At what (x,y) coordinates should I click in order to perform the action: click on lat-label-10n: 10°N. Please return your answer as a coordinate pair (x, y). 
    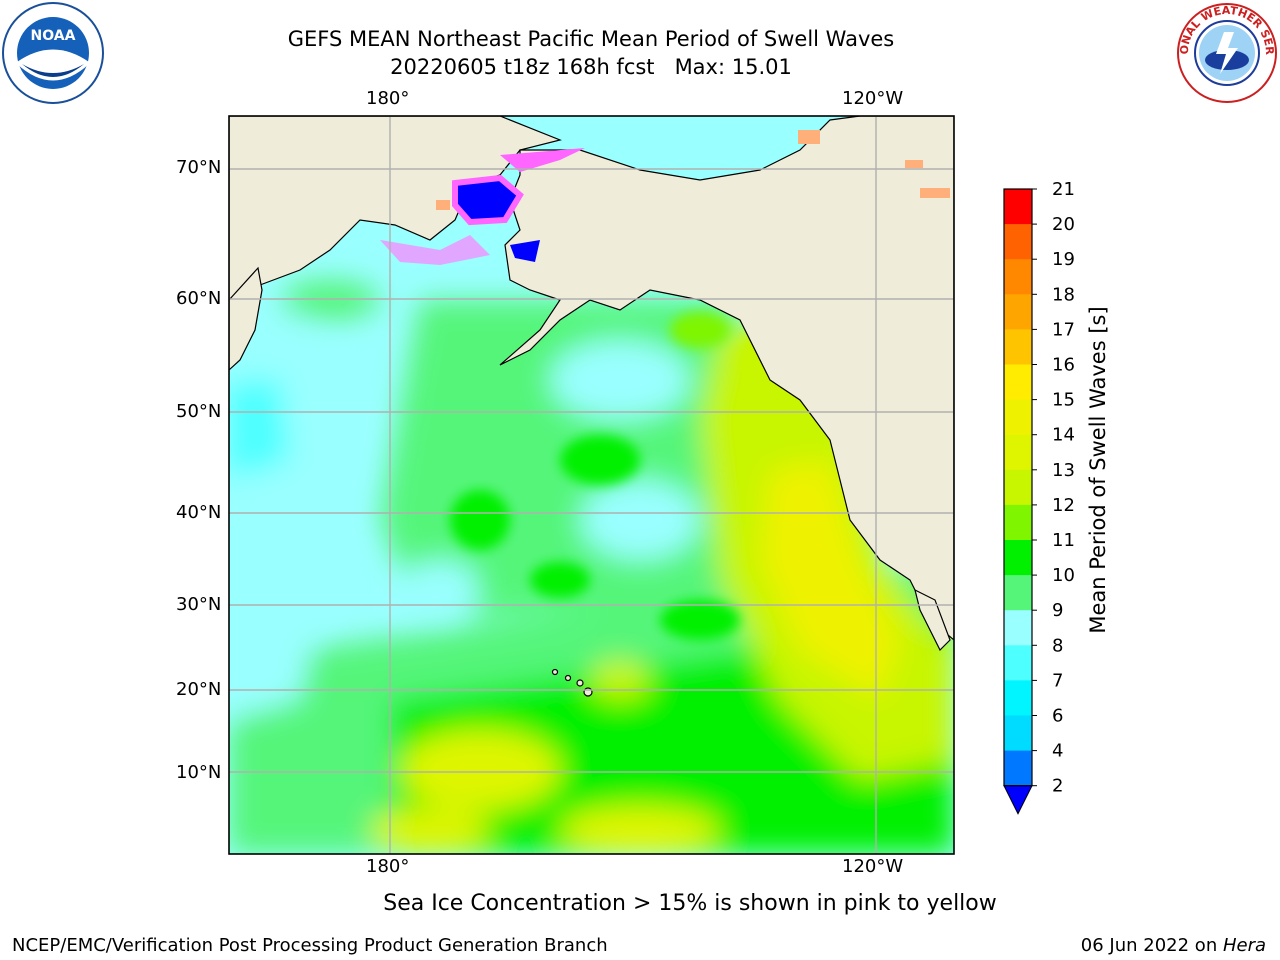
    Looking at the image, I should click on (199, 772).